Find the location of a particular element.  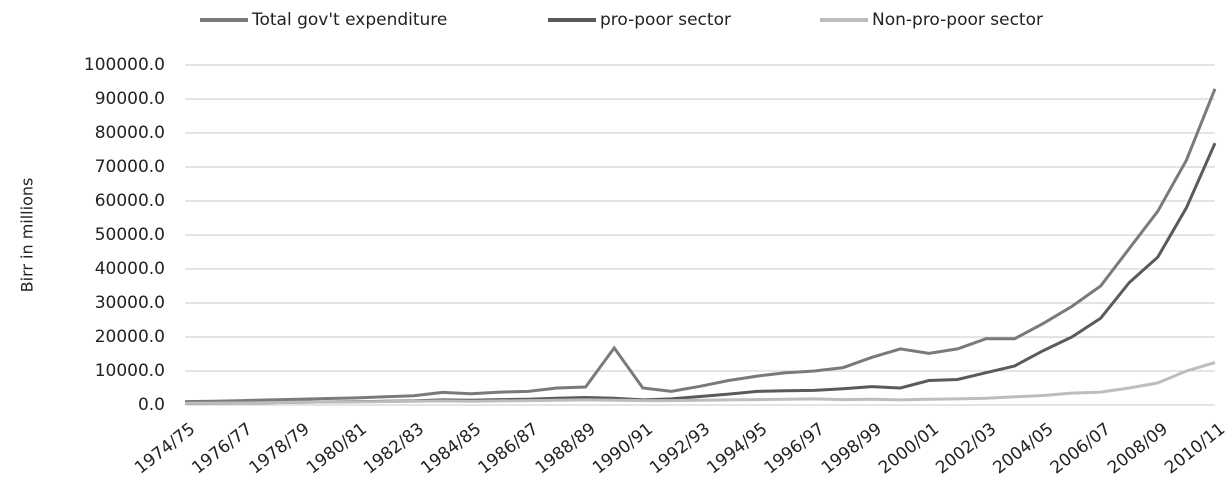

x-tick-label: 1980/81 is located at coordinates (337, 448).